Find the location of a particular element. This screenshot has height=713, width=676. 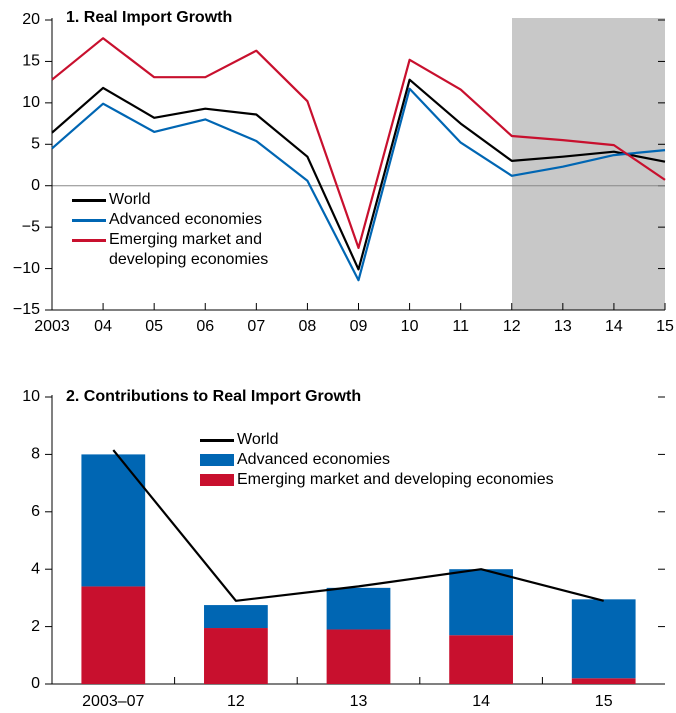

y-tick-label: −10 is located at coordinates (26, 268).